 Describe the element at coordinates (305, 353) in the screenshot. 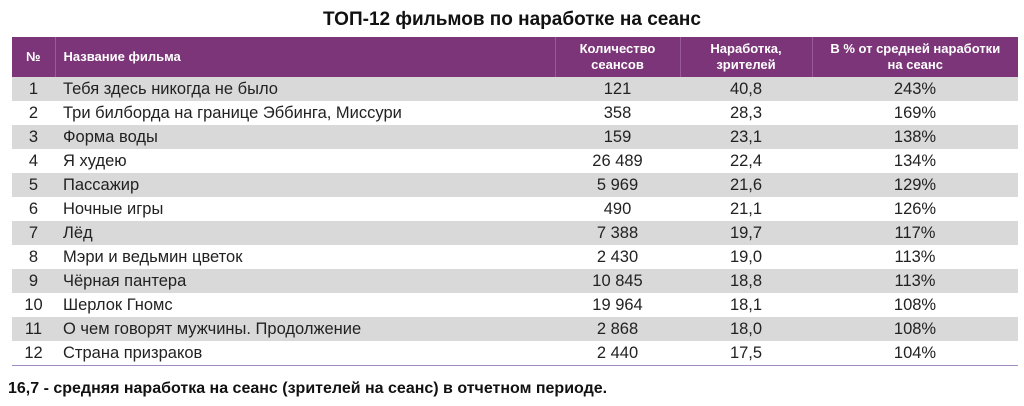

I see `cell-name: Страна призраков` at that location.